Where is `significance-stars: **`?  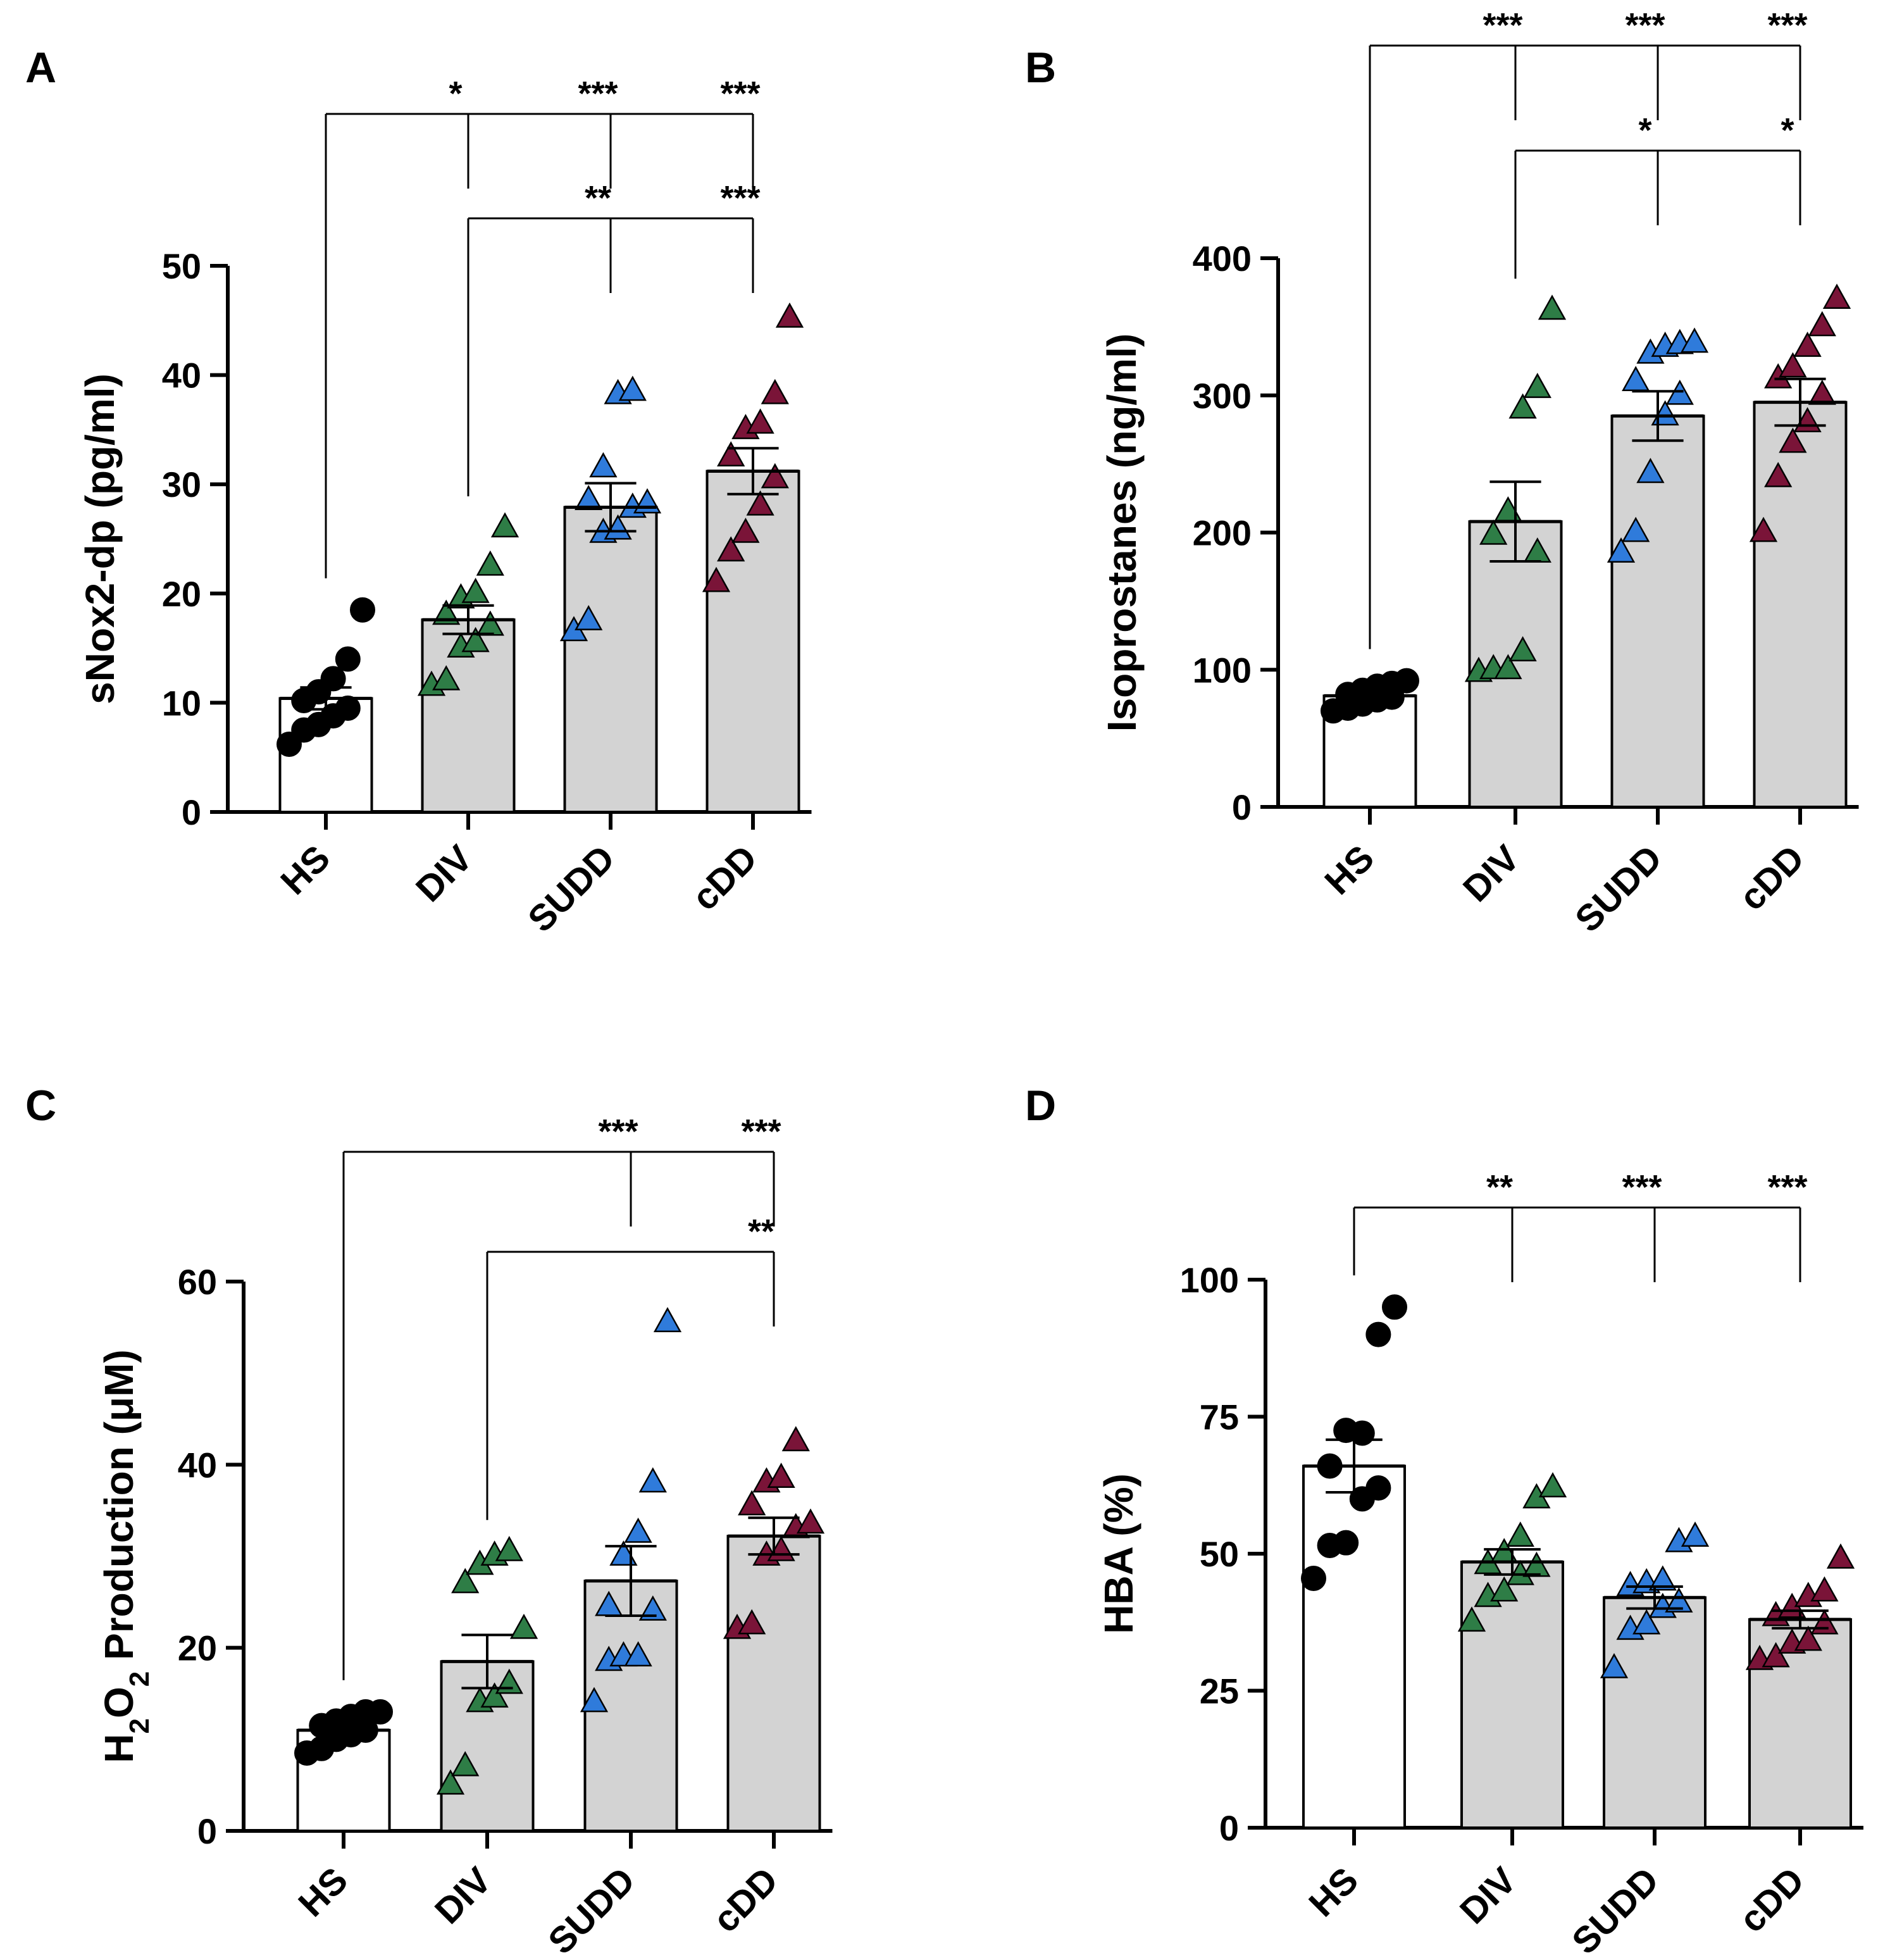 significance-stars: ** is located at coordinates (1499, 1187).